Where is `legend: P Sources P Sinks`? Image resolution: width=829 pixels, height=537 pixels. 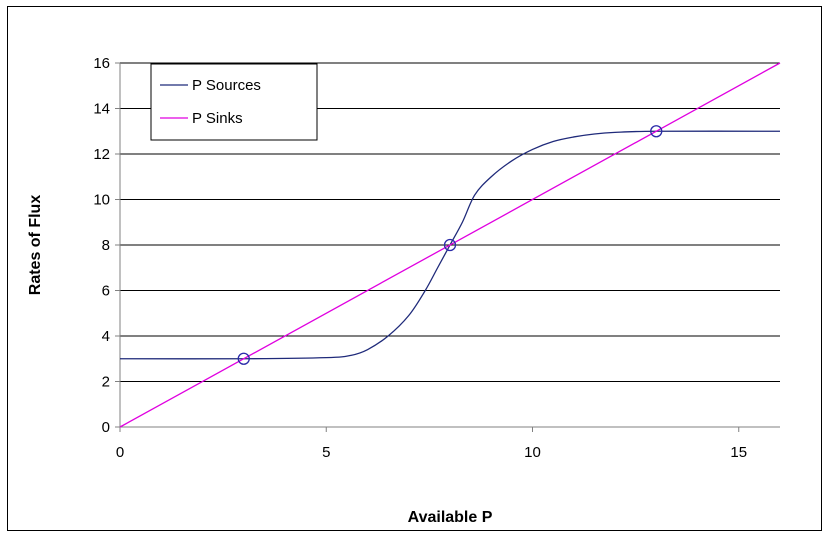
legend: P Sources P Sinks is located at coordinates (234, 102).